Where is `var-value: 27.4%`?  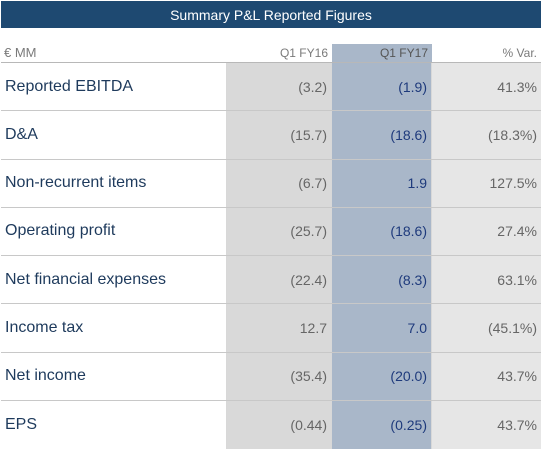 var-value: 27.4% is located at coordinates (486, 231).